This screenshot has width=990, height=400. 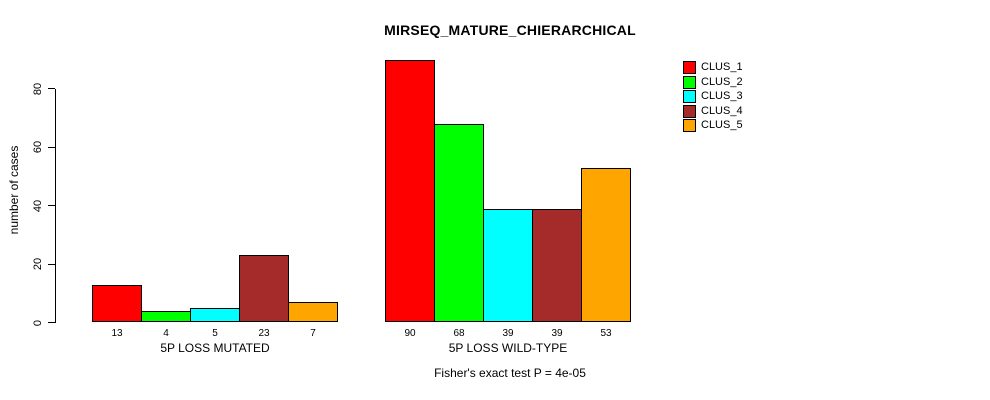 What do you see at coordinates (557, 265) in the screenshot?
I see `bar-clus_4-group2` at bounding box center [557, 265].